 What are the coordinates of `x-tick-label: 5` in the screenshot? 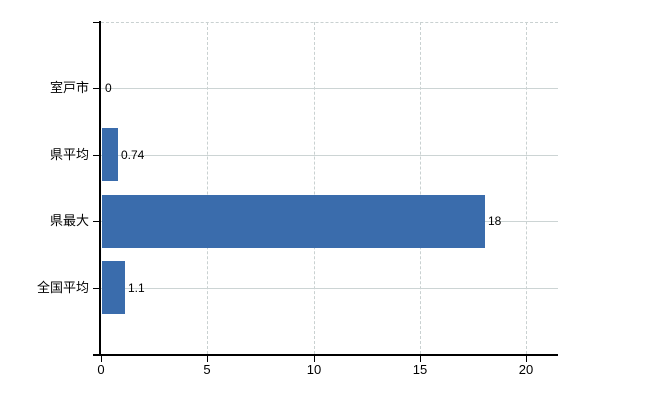 It's located at (207, 369).